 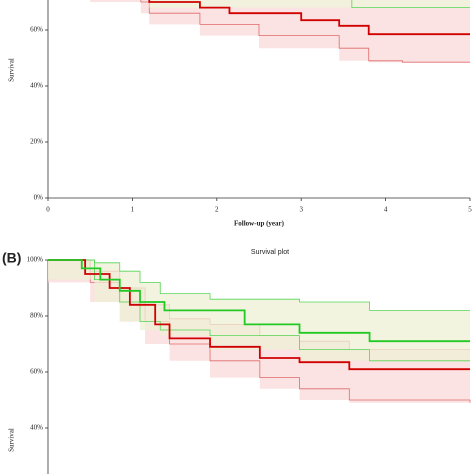 What do you see at coordinates (301, 210) in the screenshot?
I see `x-tick-label: 3` at bounding box center [301, 210].